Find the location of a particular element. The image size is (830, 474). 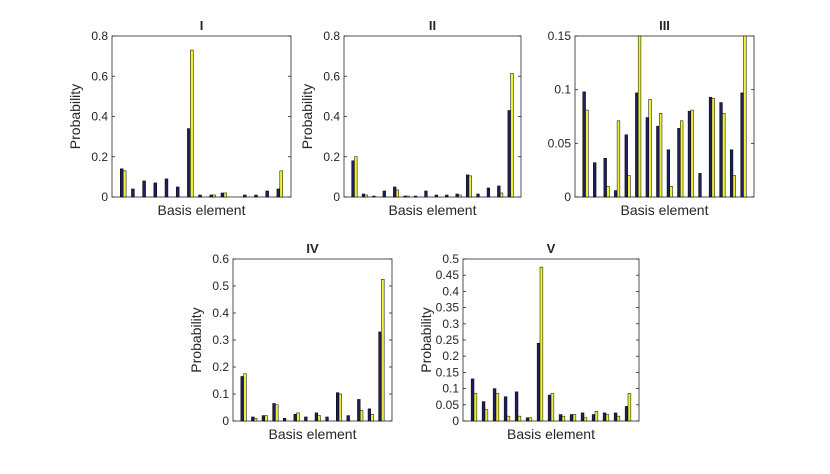

y-tick-label: 0.8 is located at coordinates (331, 36).